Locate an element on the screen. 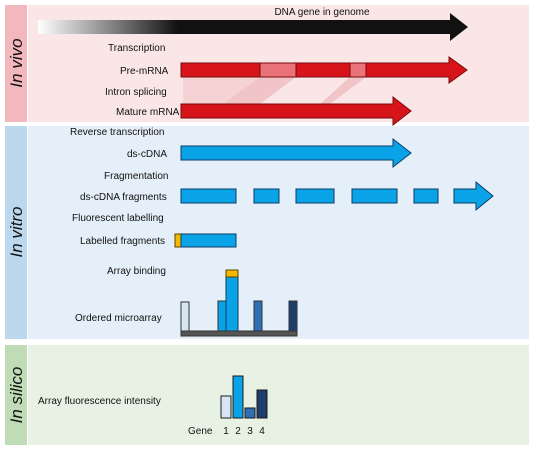 The image size is (535, 450). ds-cdna-fragments is located at coordinates (337, 196).